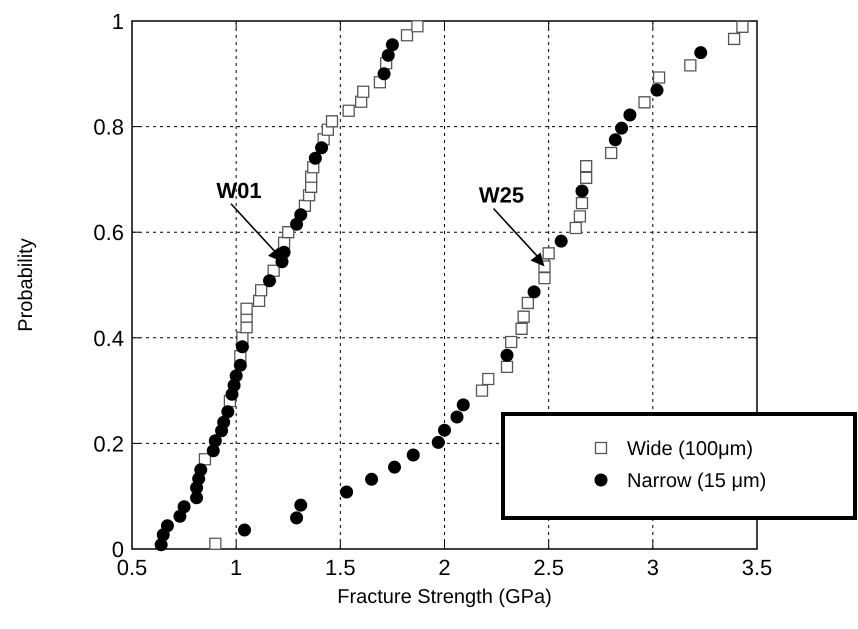 The image size is (858, 629). I want to click on x-tick-label: 2.5, so click(548, 567).